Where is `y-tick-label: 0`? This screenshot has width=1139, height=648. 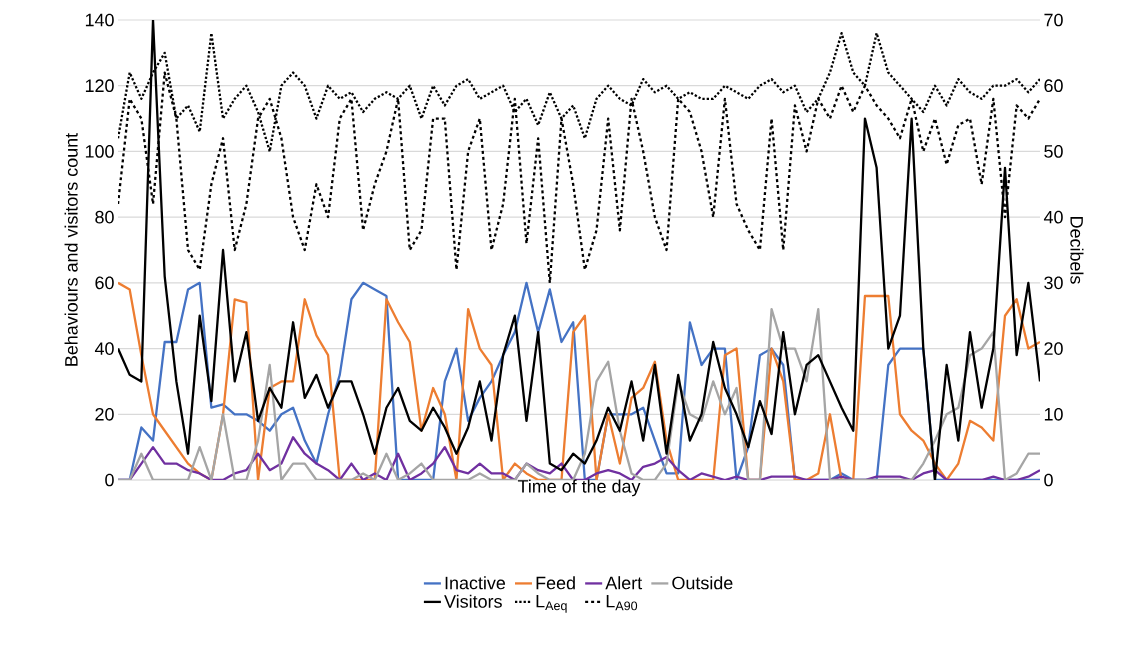 y-tick-label: 0 is located at coordinates (109, 480).